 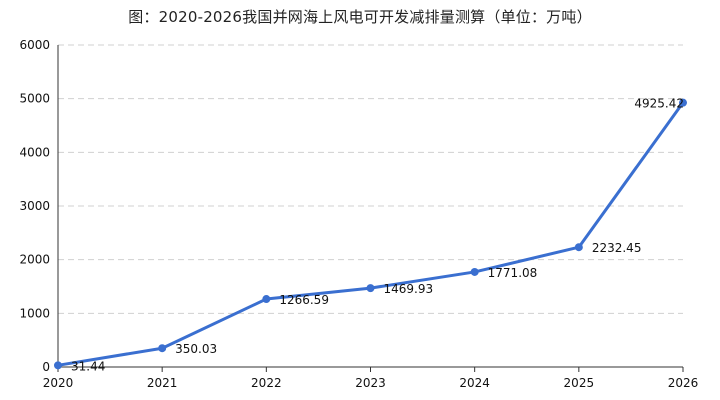 I want to click on y-tick-label: 6000, so click(x=34, y=45).